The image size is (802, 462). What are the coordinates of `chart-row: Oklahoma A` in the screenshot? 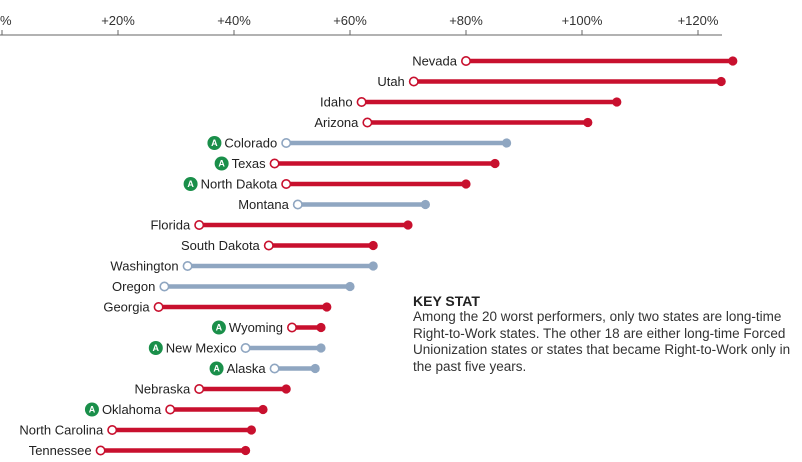 It's located at (176, 409).